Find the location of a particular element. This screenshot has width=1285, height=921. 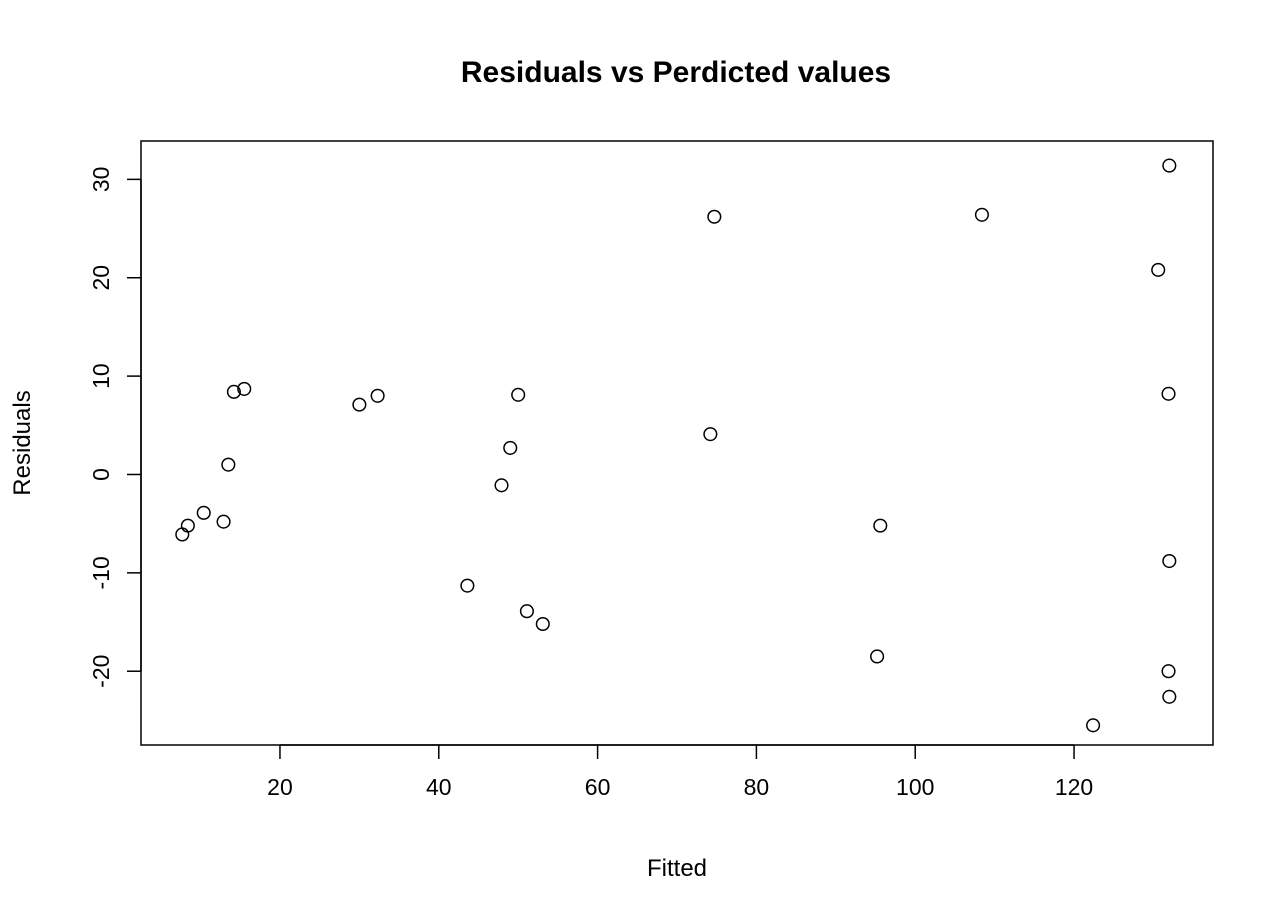

x-tick-label: 80 is located at coordinates (757, 787).